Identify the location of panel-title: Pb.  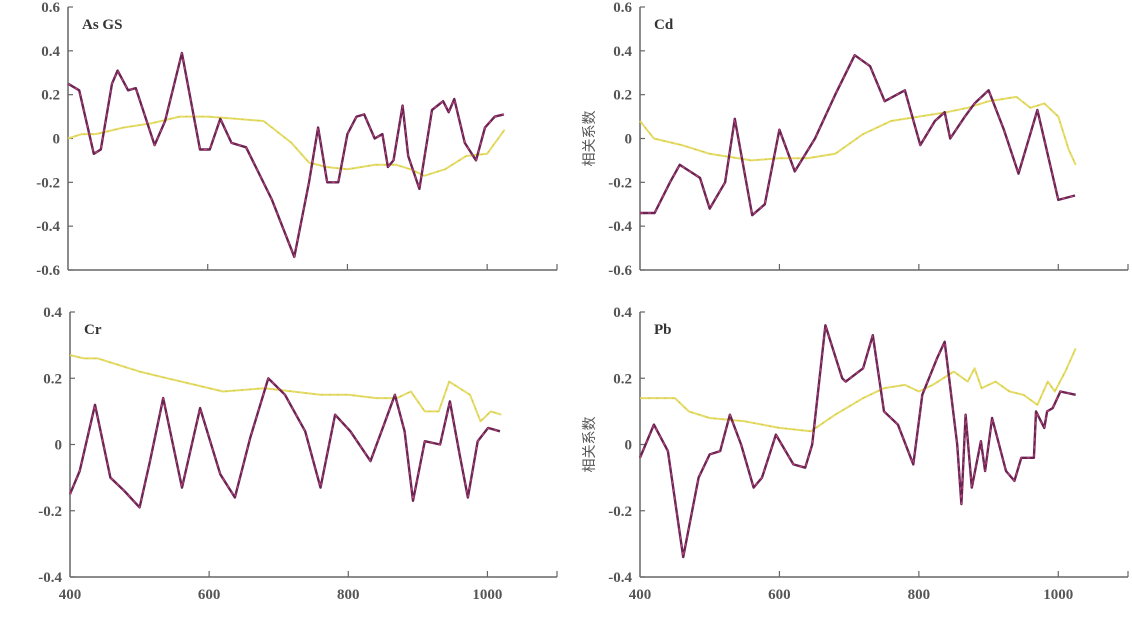
(663, 330).